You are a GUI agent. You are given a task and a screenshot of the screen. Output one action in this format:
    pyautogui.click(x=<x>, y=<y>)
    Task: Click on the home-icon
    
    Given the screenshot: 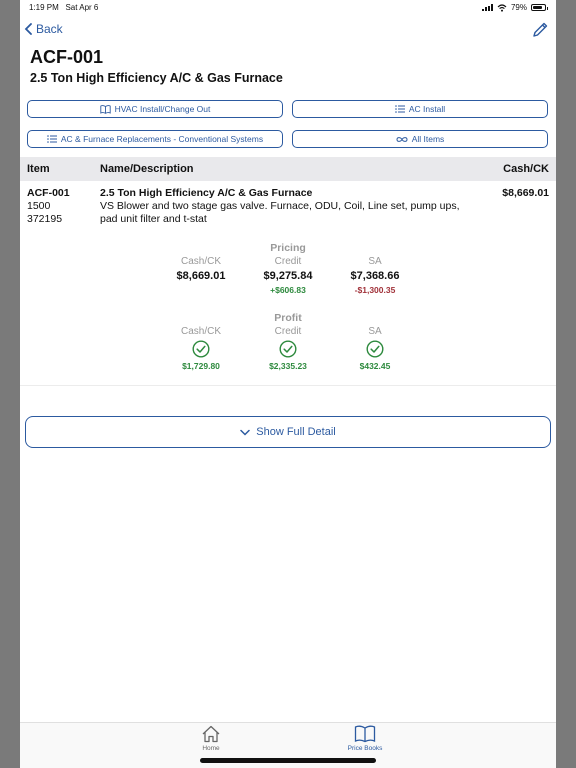 What is the action you would take?
    pyautogui.click(x=211, y=734)
    